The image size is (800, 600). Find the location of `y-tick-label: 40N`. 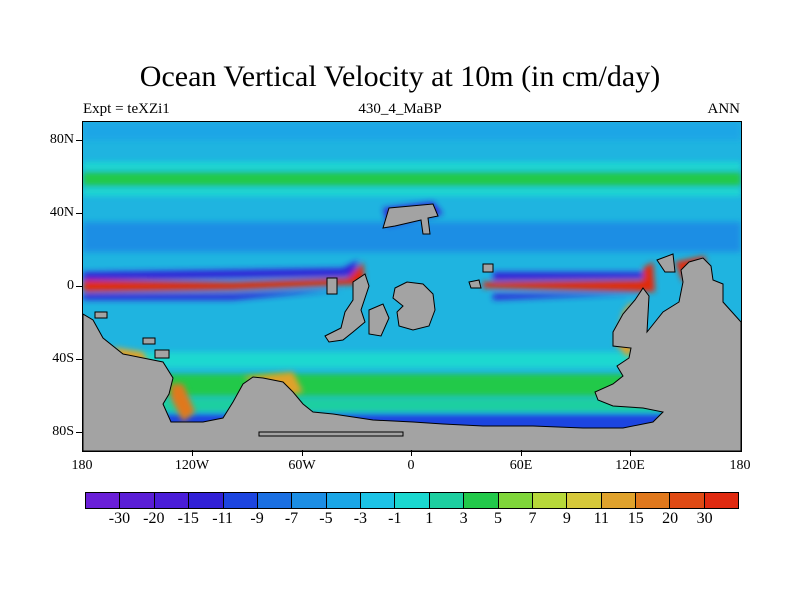

y-tick-label: 40N is located at coordinates (61, 212).